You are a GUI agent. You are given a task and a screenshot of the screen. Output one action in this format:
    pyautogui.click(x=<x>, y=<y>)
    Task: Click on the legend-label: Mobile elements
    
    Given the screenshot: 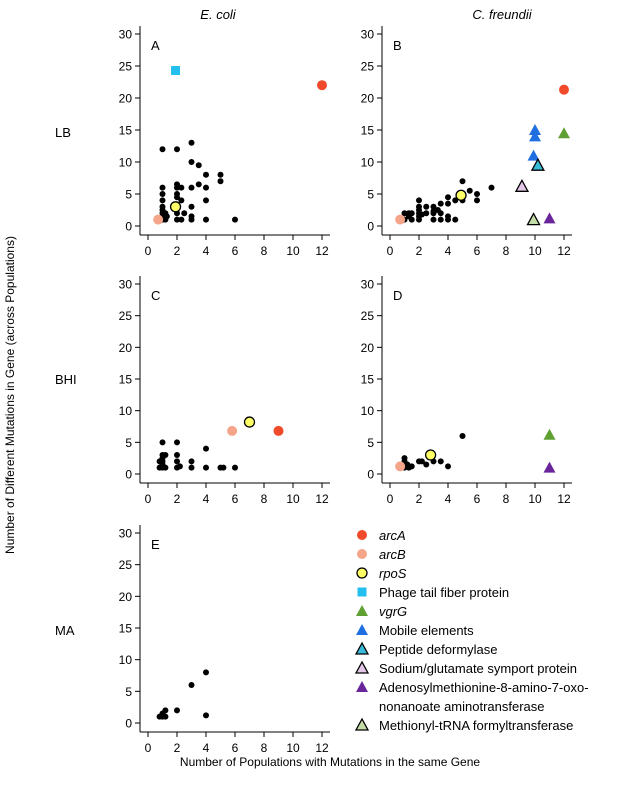 What is the action you would take?
    pyautogui.click(x=426, y=630)
    